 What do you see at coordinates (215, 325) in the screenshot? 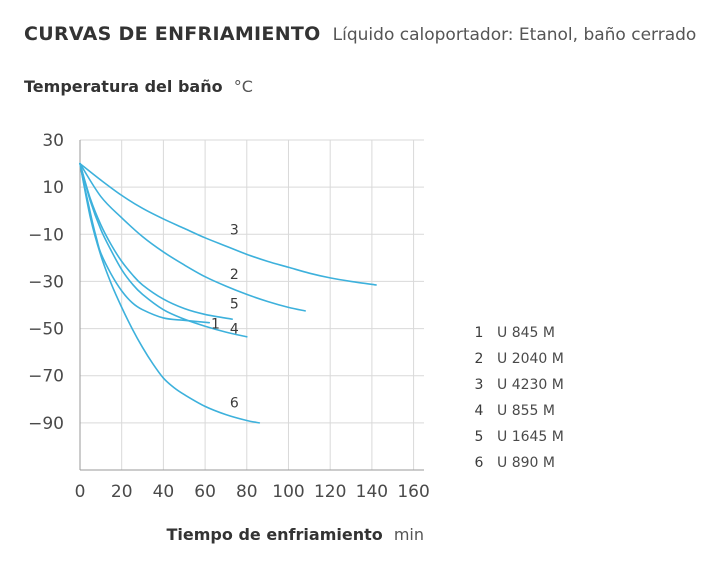
I see `curve-label-1: 1` at bounding box center [215, 325].